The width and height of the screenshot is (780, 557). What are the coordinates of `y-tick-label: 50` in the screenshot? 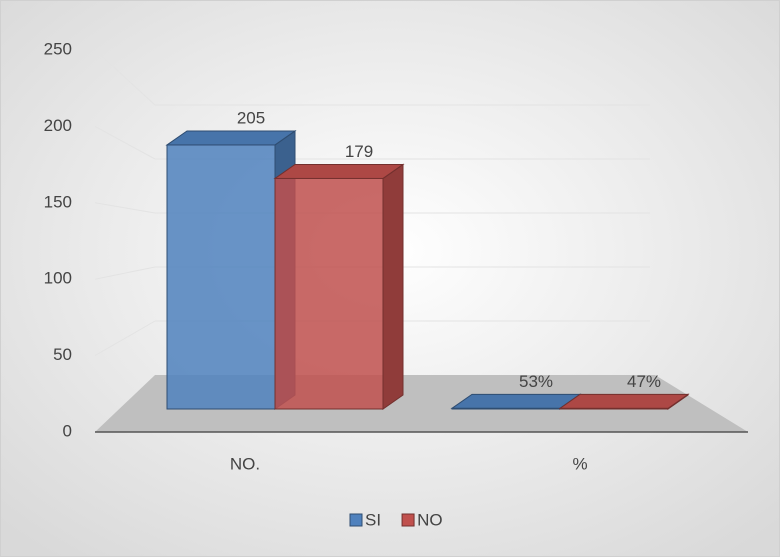 It's located at (62, 354).